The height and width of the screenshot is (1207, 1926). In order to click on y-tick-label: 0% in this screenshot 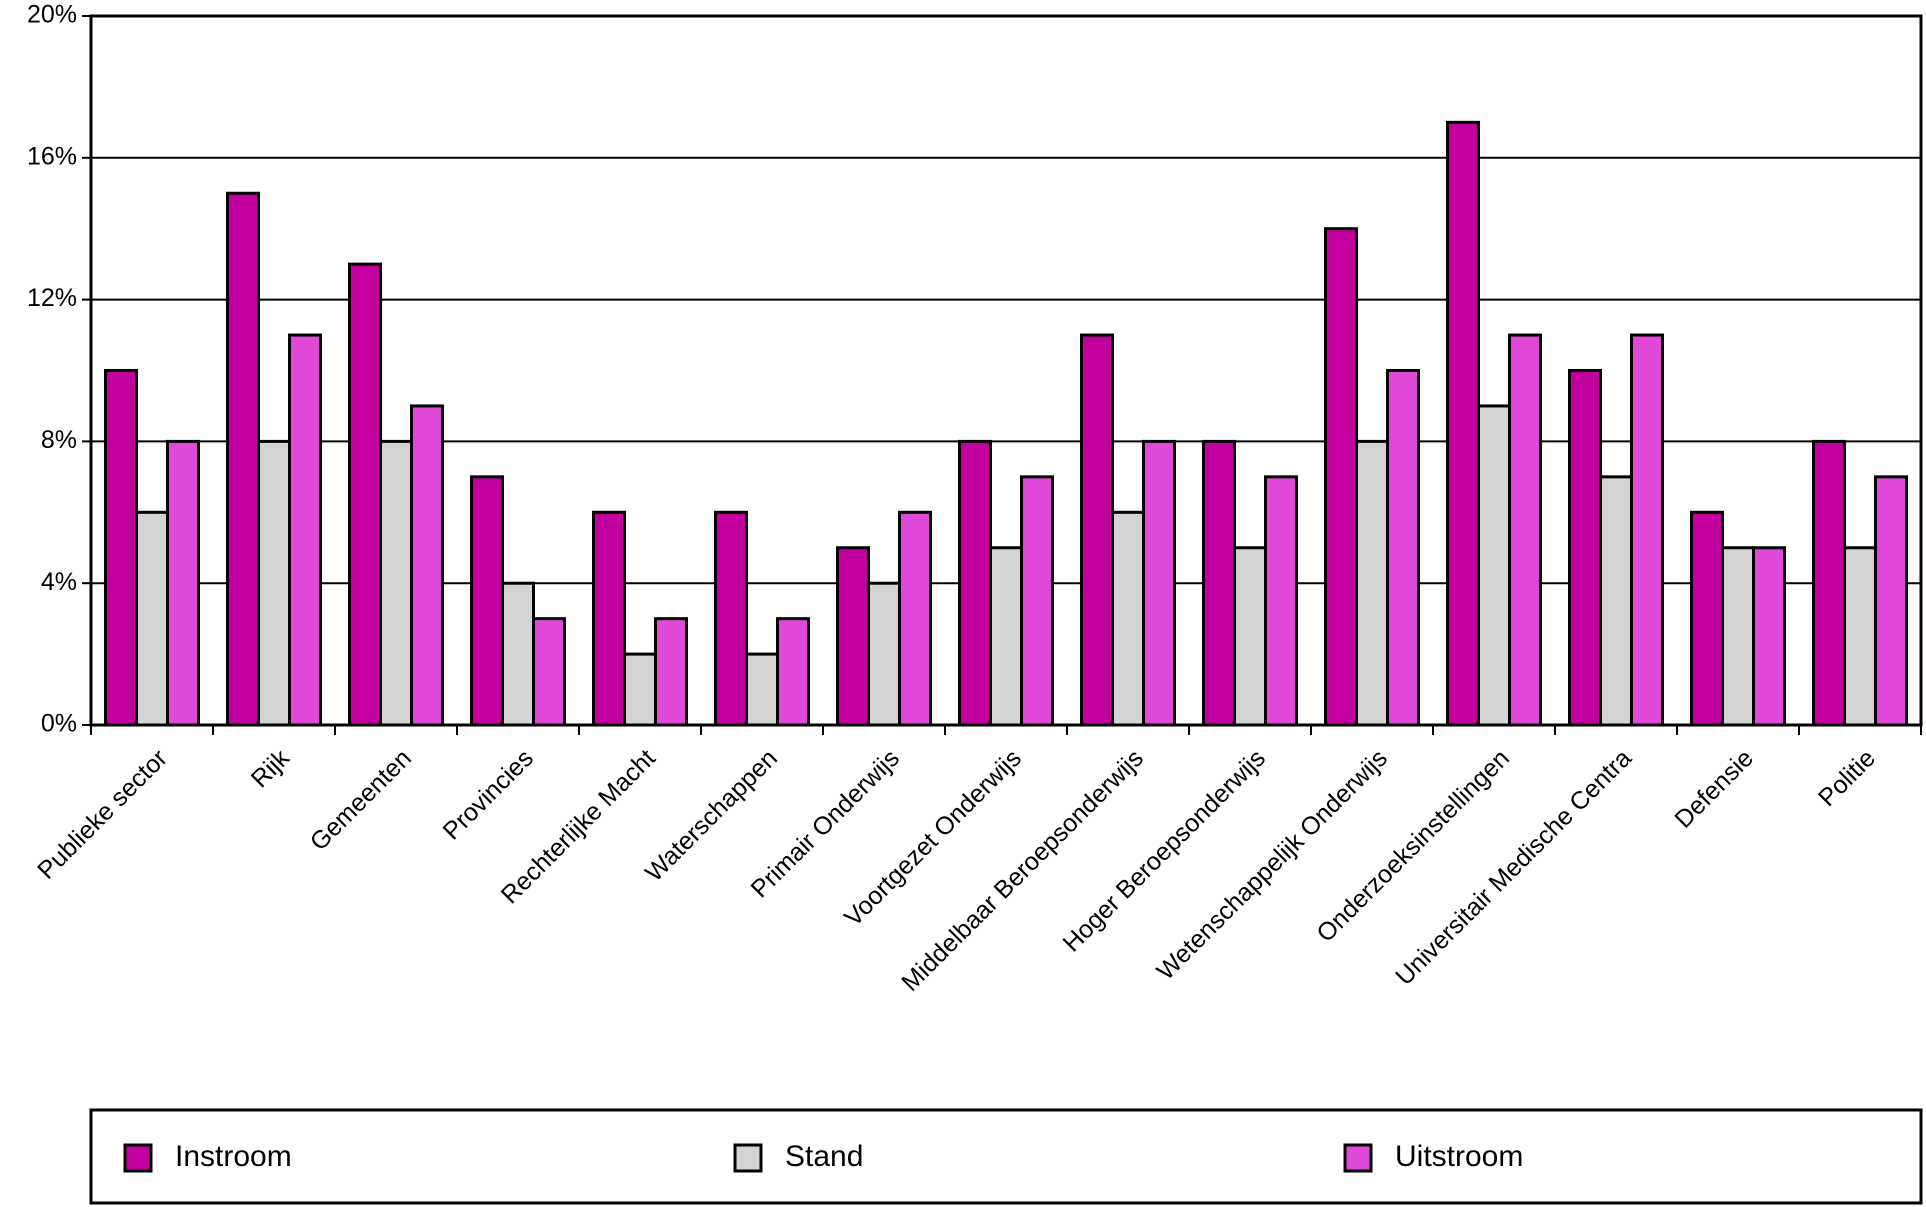, I will do `click(59, 724)`.